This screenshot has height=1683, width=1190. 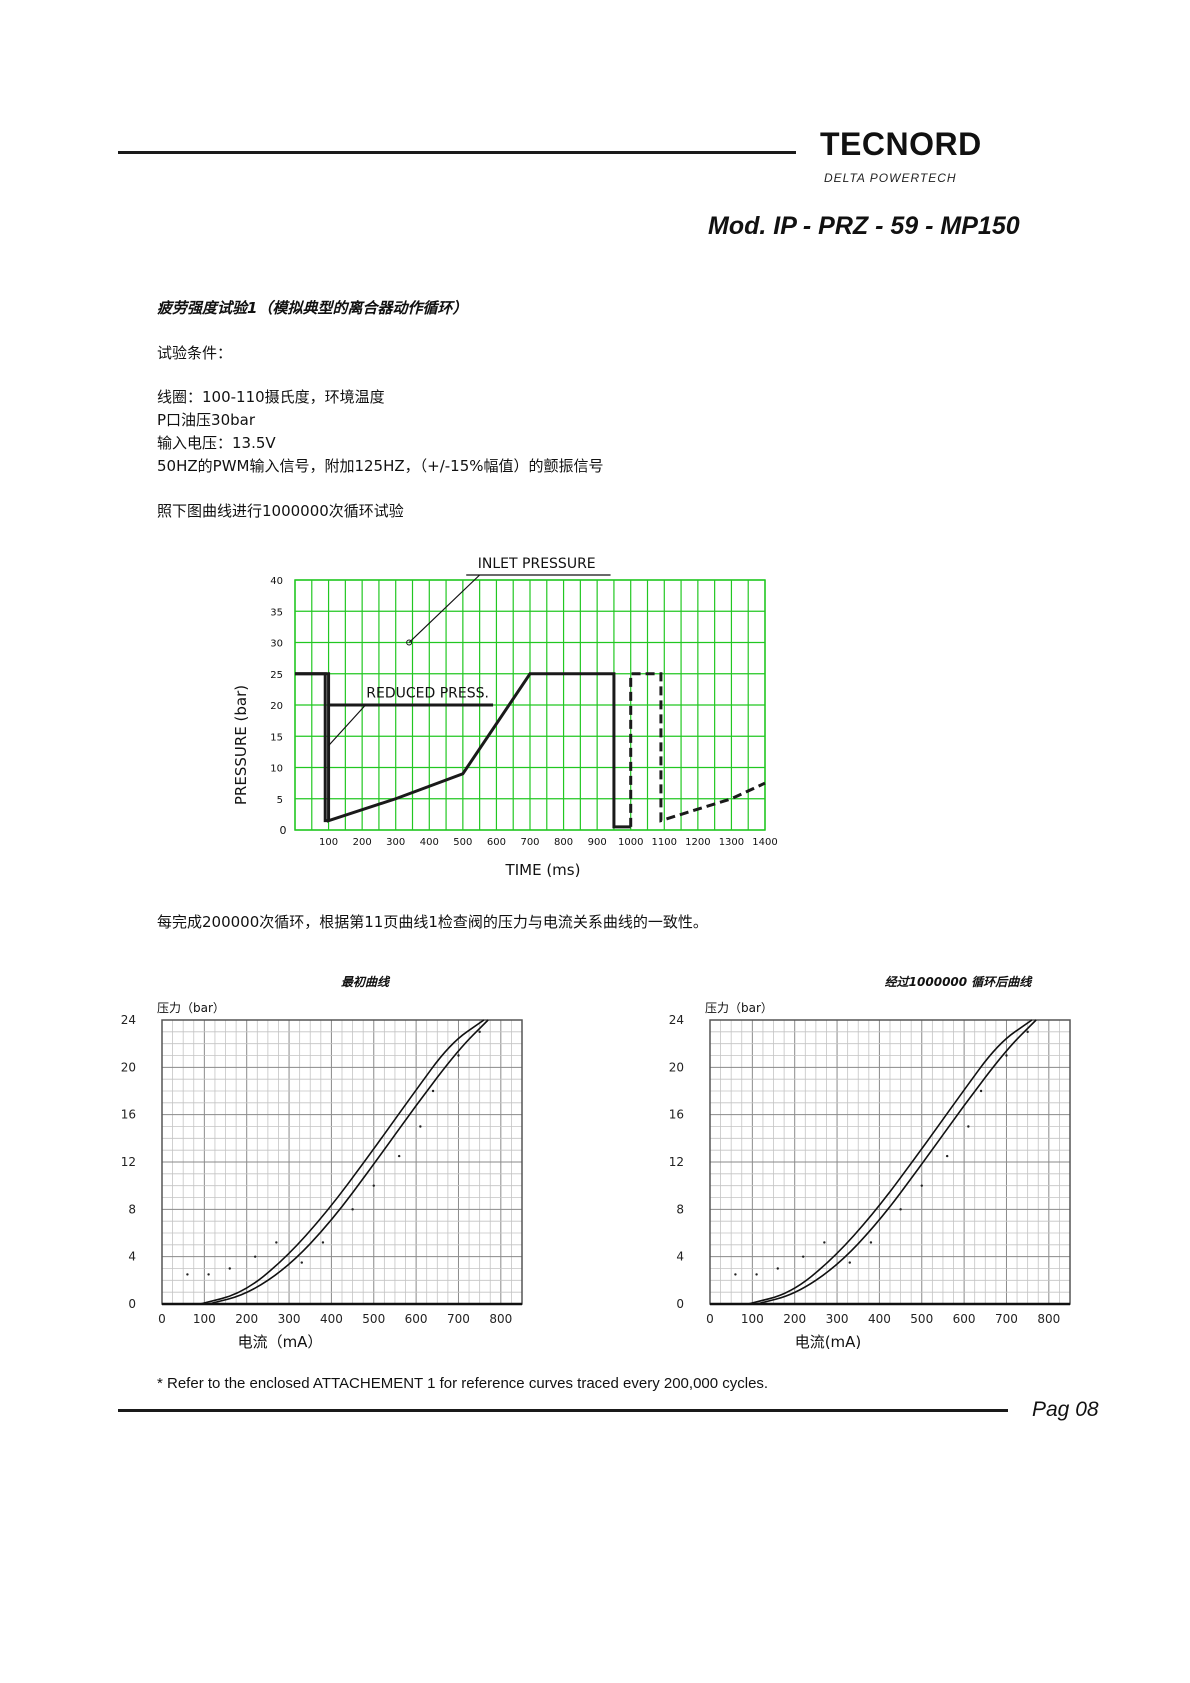 What do you see at coordinates (864, 226) in the screenshot?
I see `model-title: Mod. IP - PRZ - 59 - MP150` at bounding box center [864, 226].